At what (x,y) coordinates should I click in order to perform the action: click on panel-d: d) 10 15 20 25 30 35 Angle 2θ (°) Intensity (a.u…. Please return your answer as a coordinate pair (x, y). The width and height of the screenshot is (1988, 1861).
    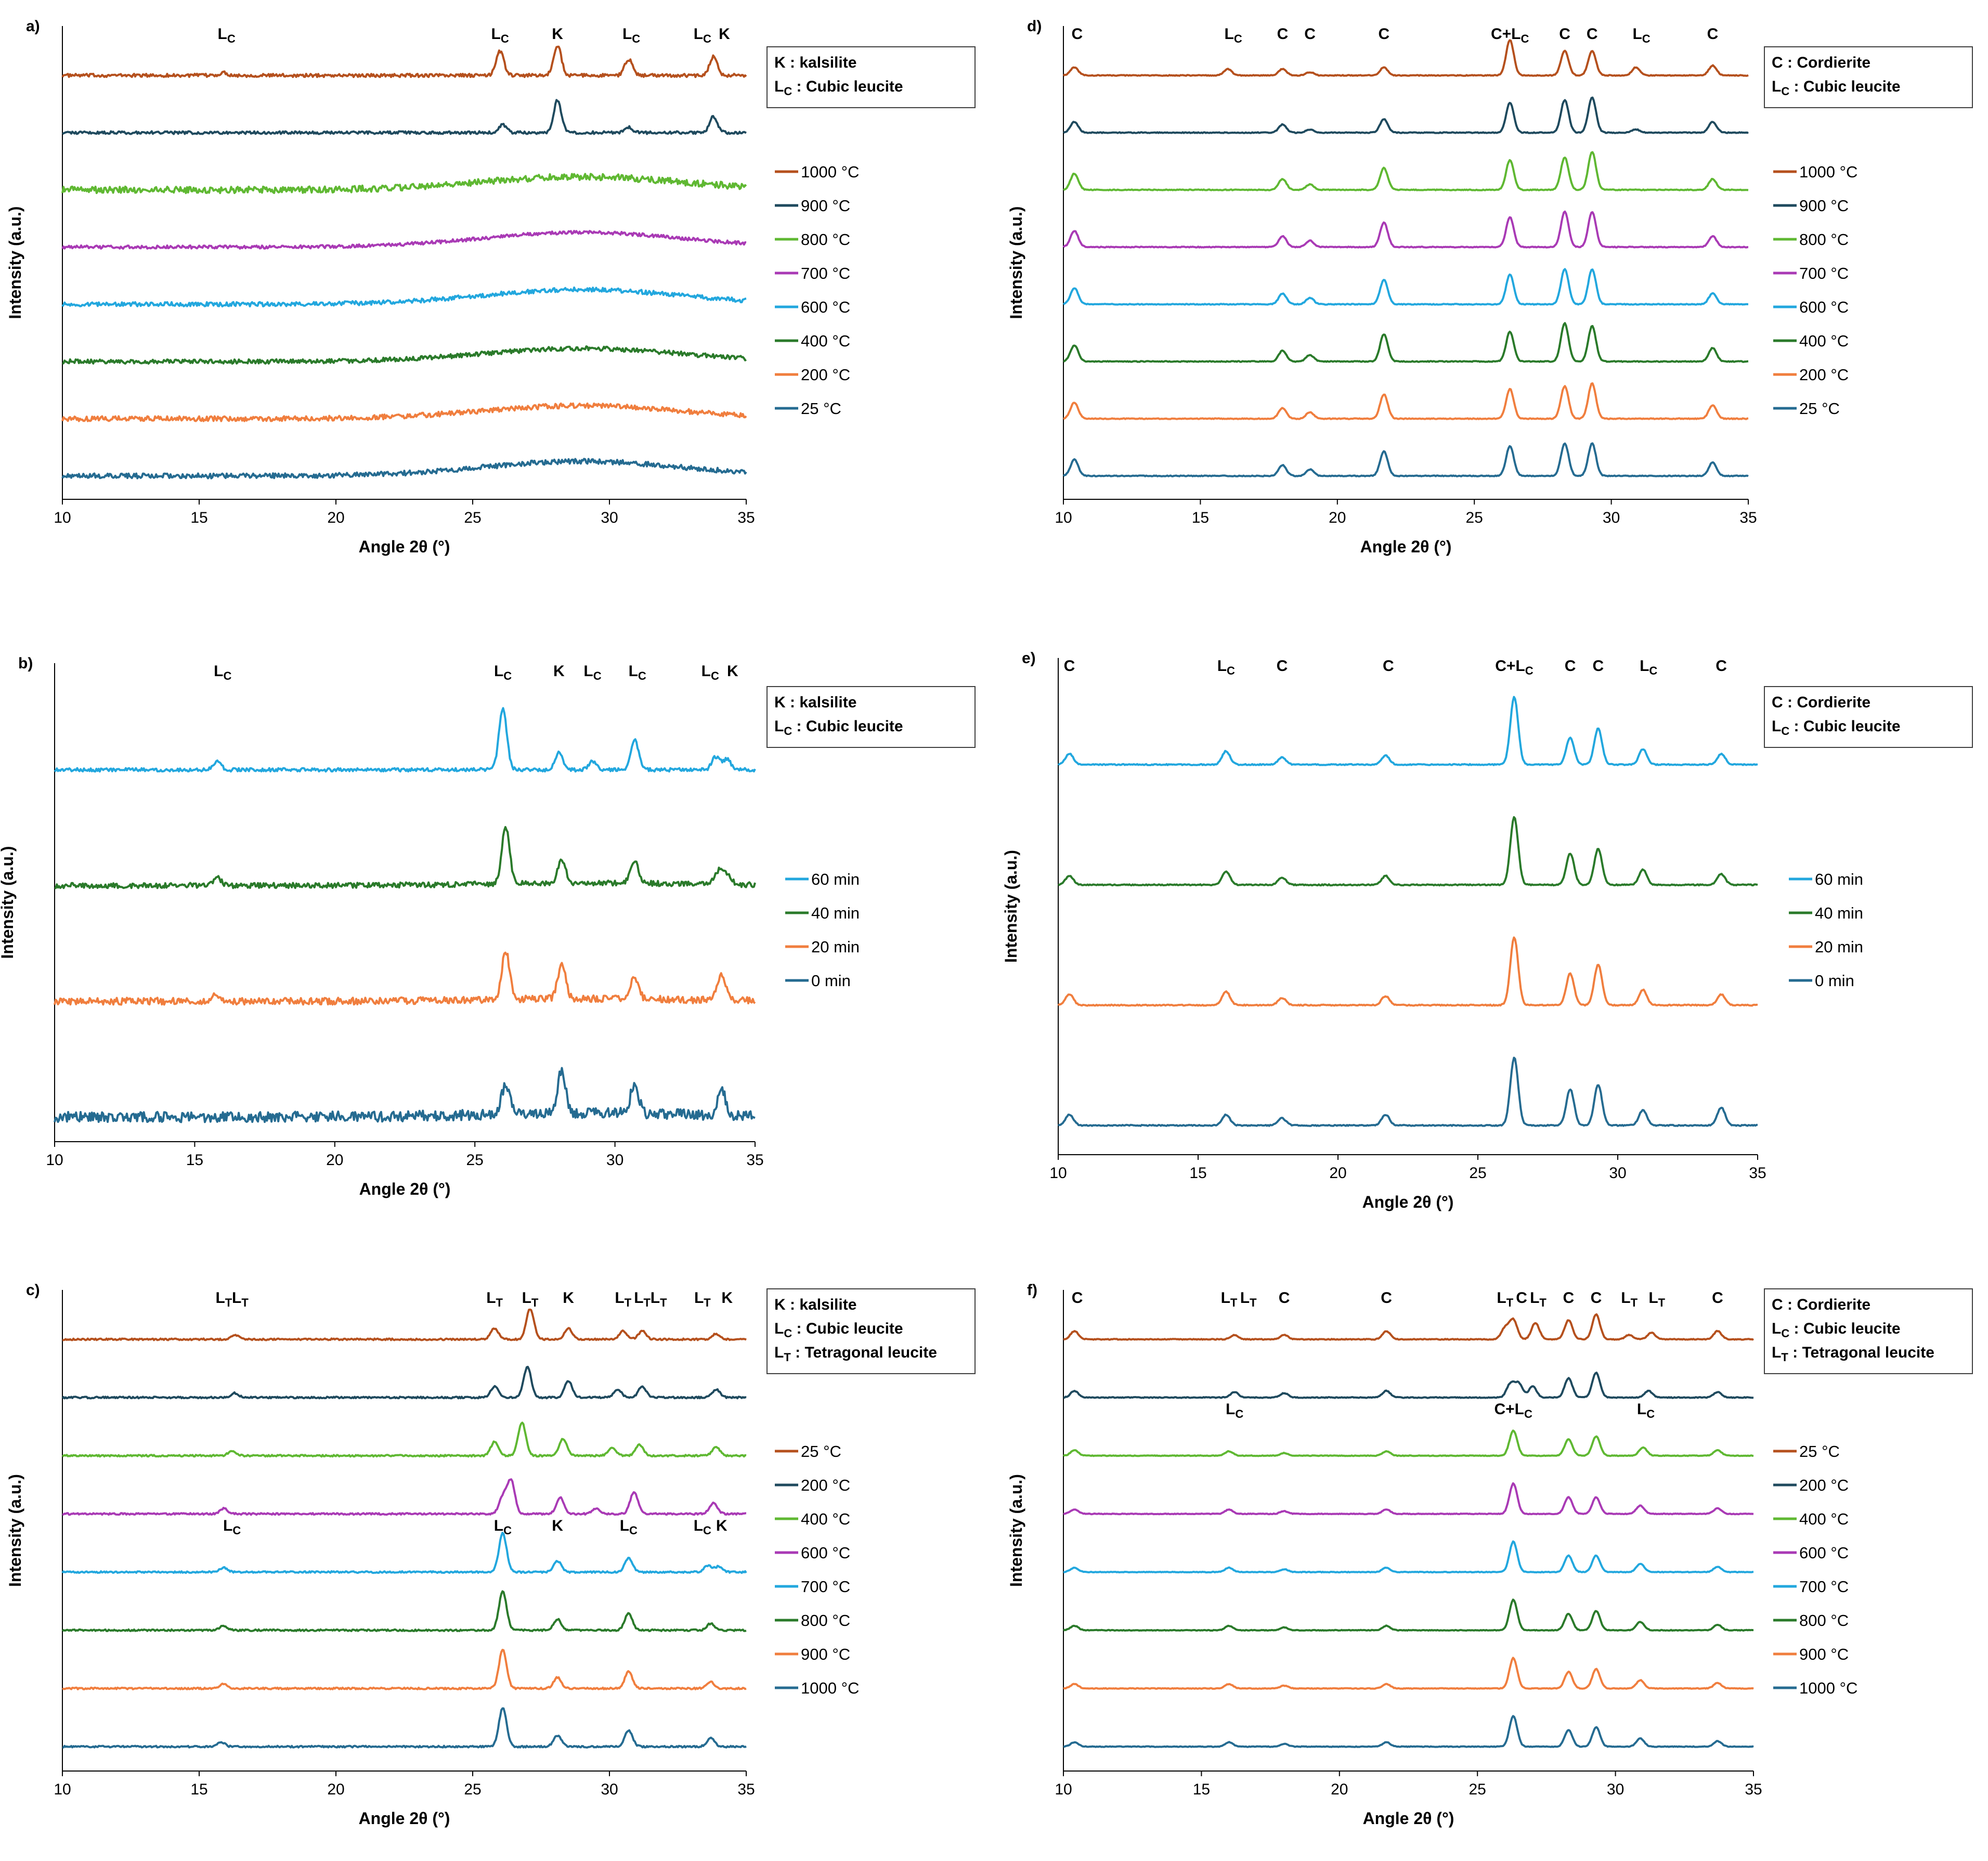
    Looking at the image, I should click on (1490, 287).